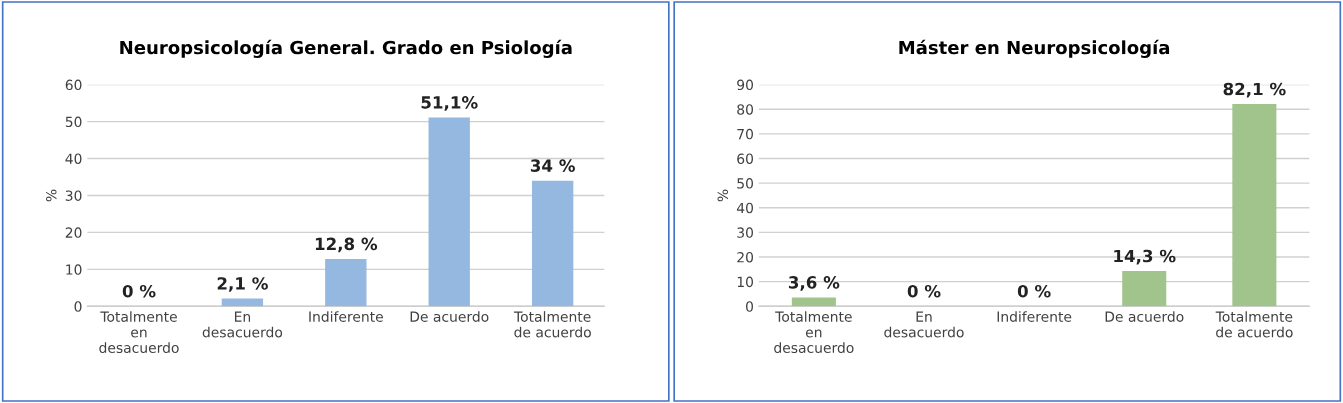 This screenshot has height=403, width=1343. What do you see at coordinates (745, 85) in the screenshot?
I see `y-tick-label: 90` at bounding box center [745, 85].